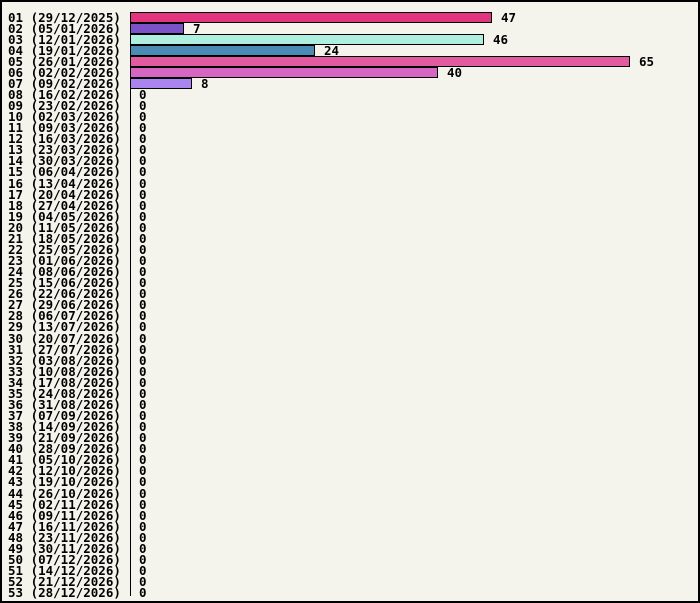 Image resolution: width=700 pixels, height=603 pixels. What do you see at coordinates (64, 61) in the screenshot?
I see `category-label: 05 (26/01/2026)` at bounding box center [64, 61].